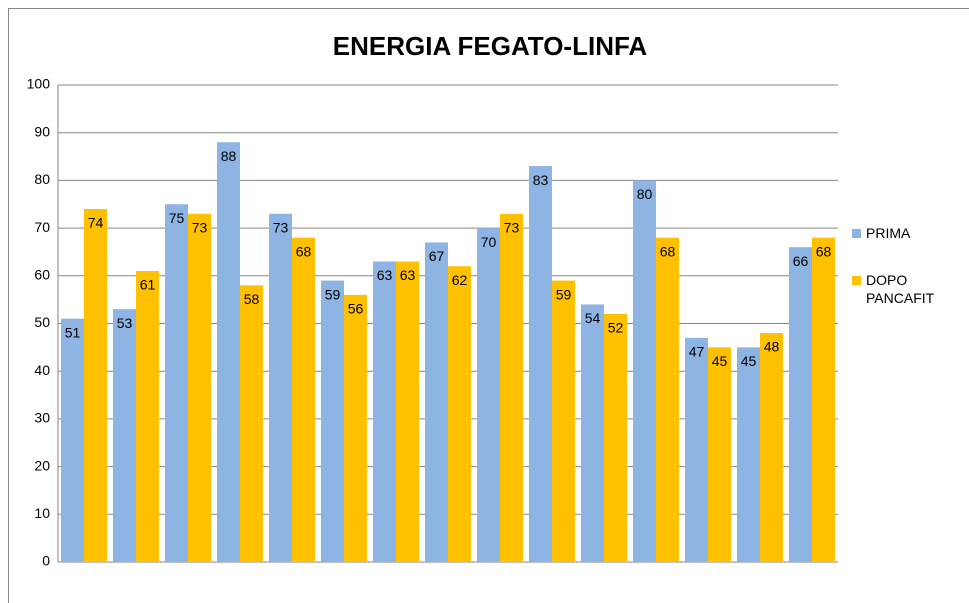  Describe the element at coordinates (73, 332) in the screenshot. I see `data-label: 51` at that location.